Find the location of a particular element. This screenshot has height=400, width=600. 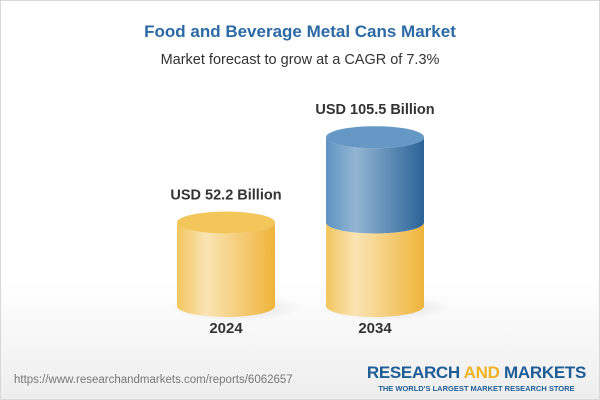

category-label: 2034 is located at coordinates (375, 328).